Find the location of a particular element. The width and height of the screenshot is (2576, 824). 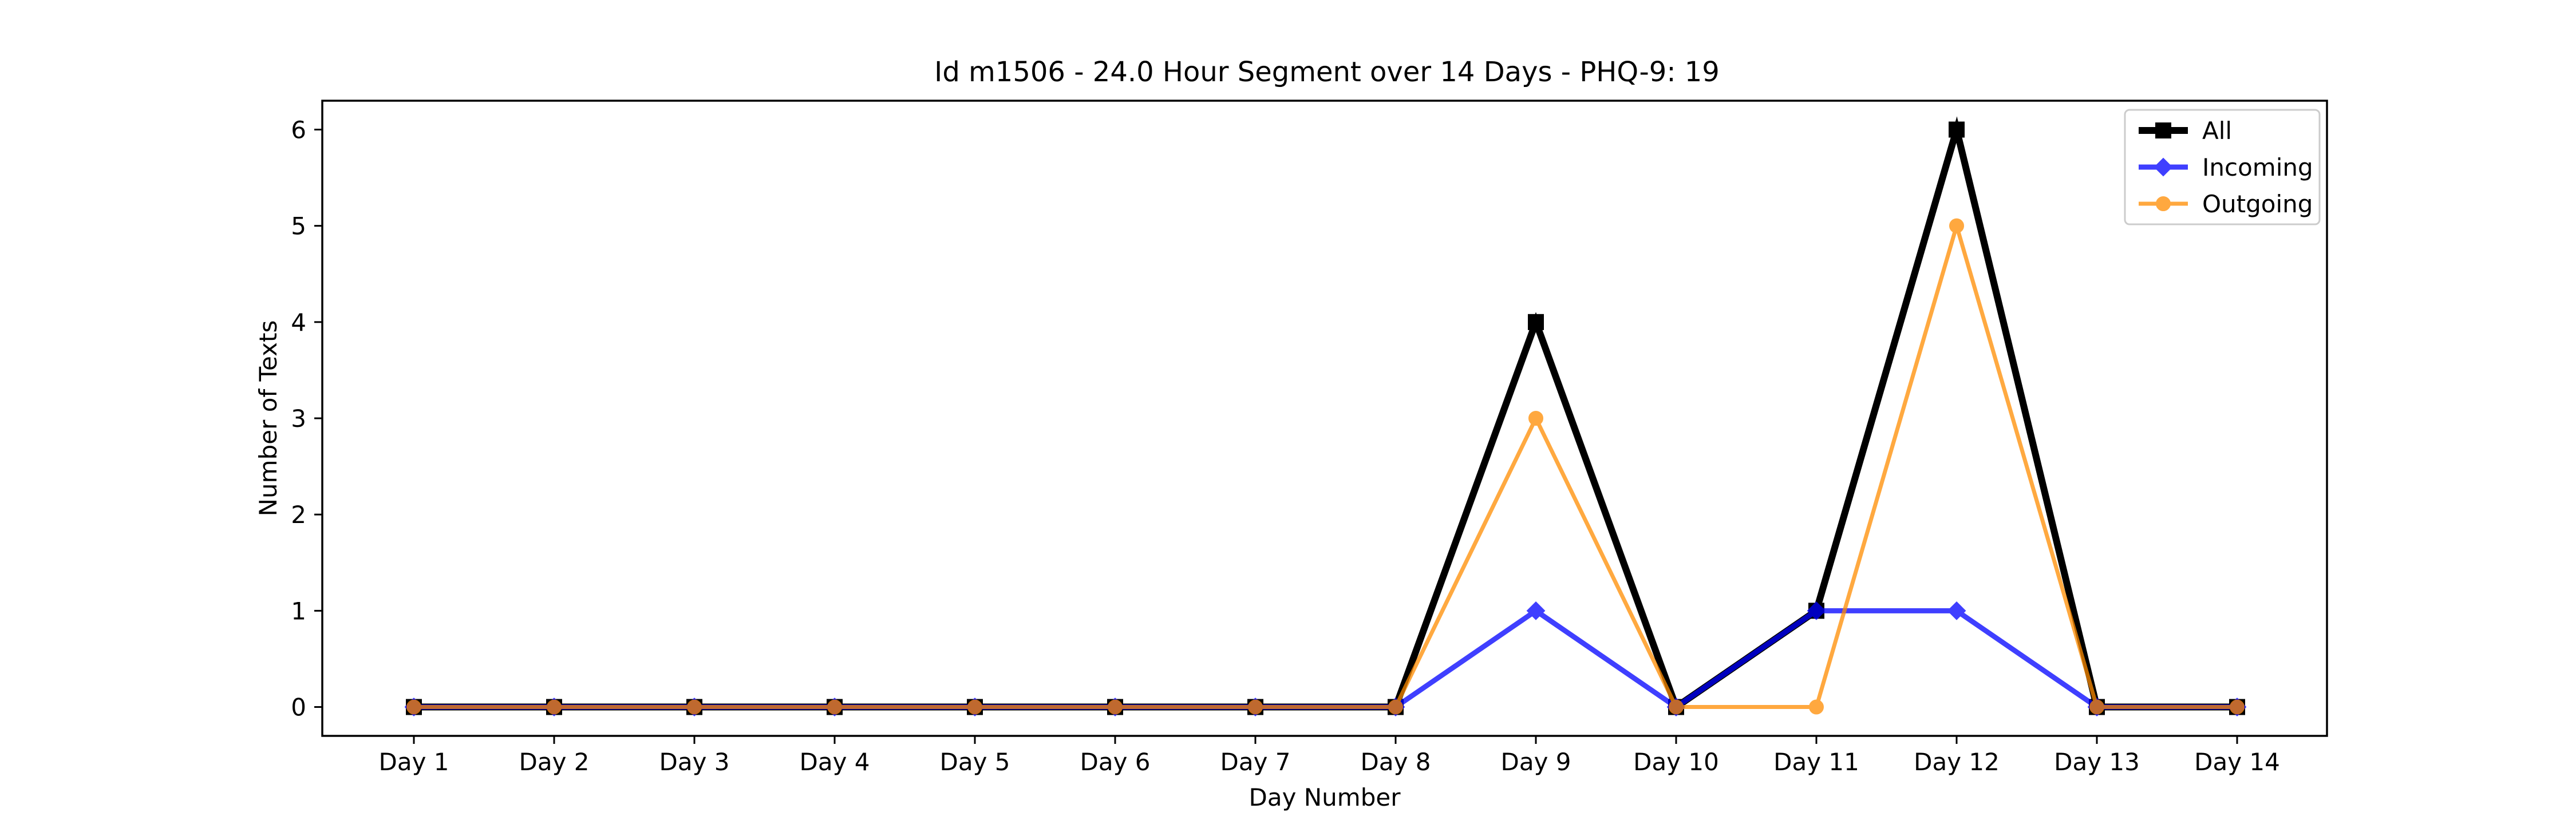

x-tick-label: Day 6 is located at coordinates (1115, 762).